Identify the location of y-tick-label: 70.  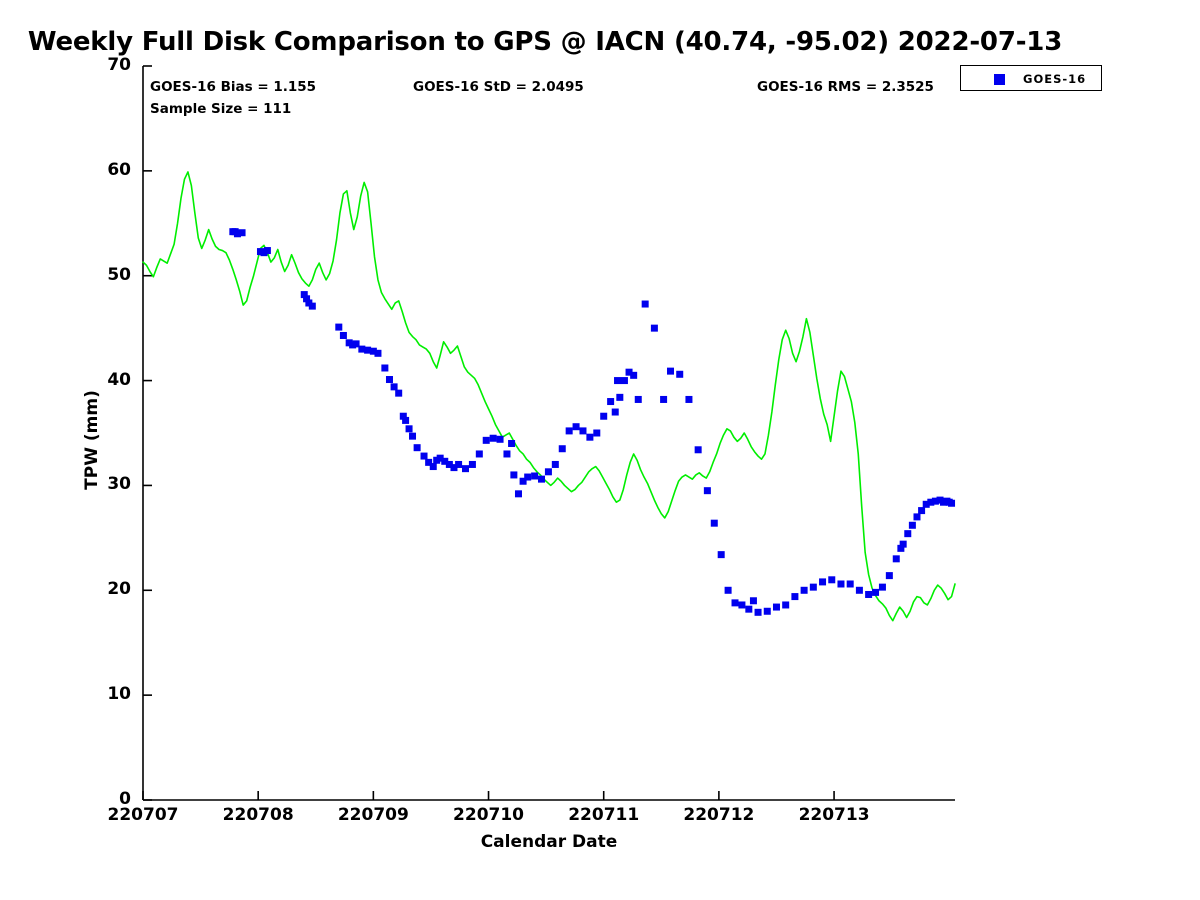
(106, 65).